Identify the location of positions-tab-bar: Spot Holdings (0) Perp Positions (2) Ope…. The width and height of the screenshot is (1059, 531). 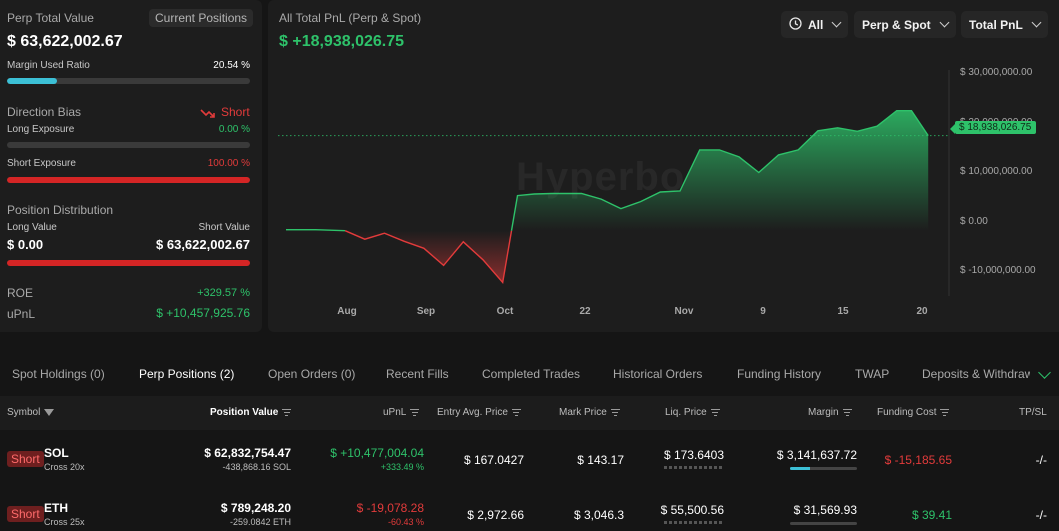
(529, 375).